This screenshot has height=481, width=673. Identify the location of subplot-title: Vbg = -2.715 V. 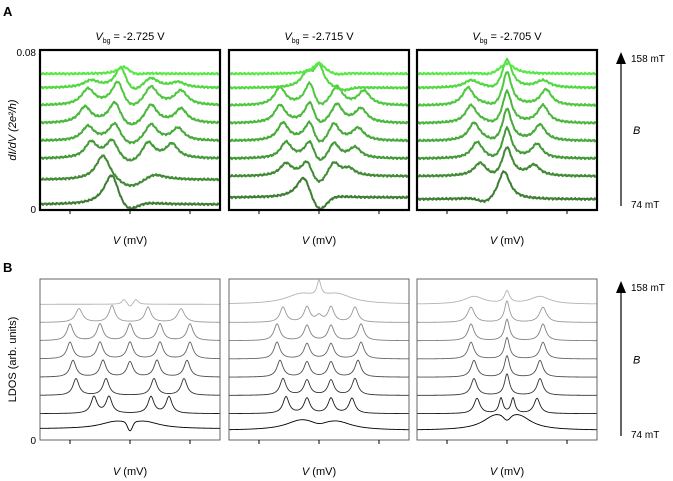
(319, 38).